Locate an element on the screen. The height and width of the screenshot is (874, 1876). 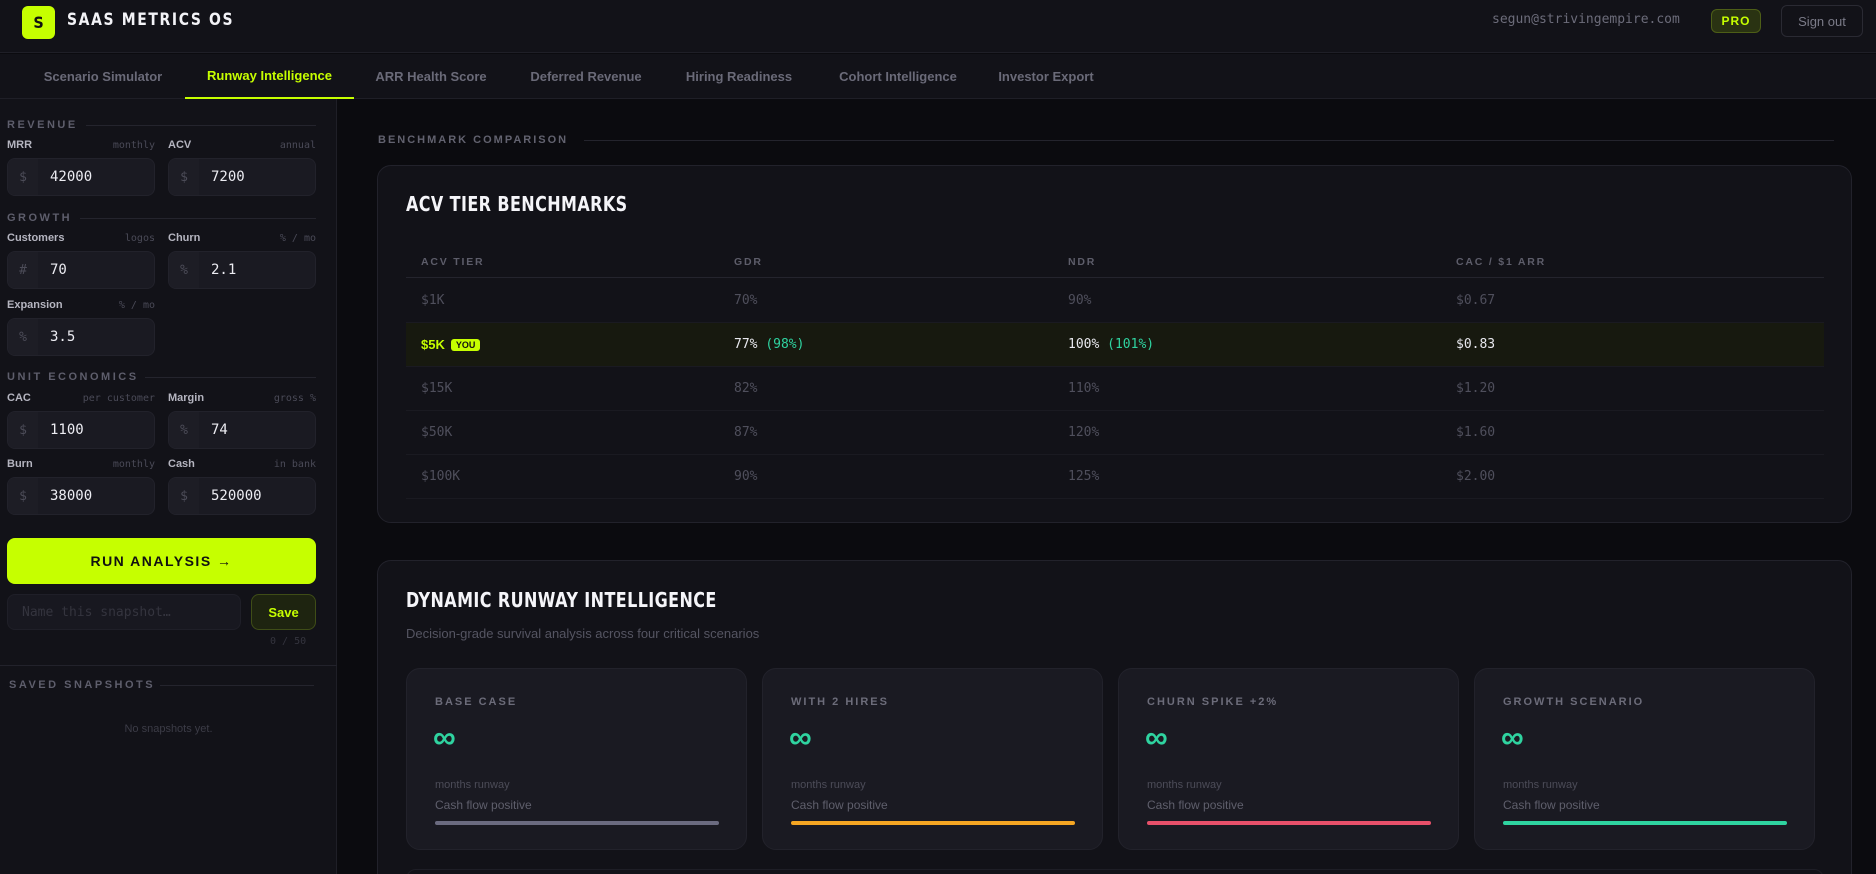
gdr-cell: 87% is located at coordinates (746, 432).